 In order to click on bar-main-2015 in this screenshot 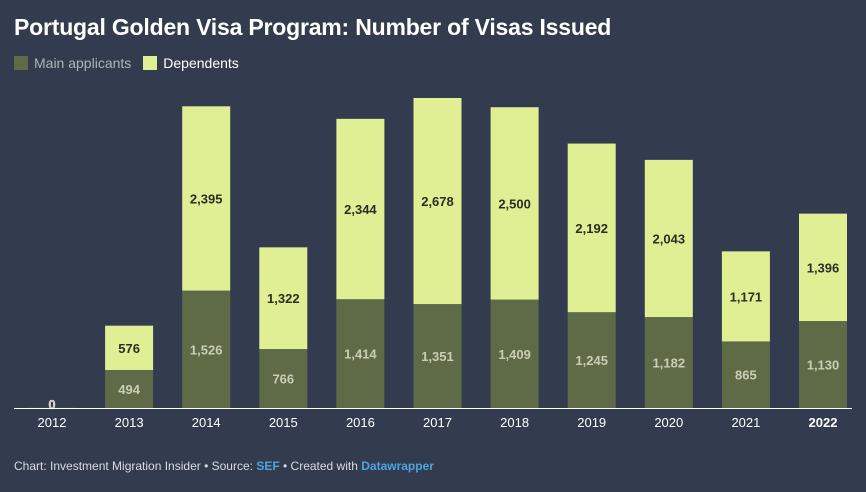, I will do `click(283, 378)`.